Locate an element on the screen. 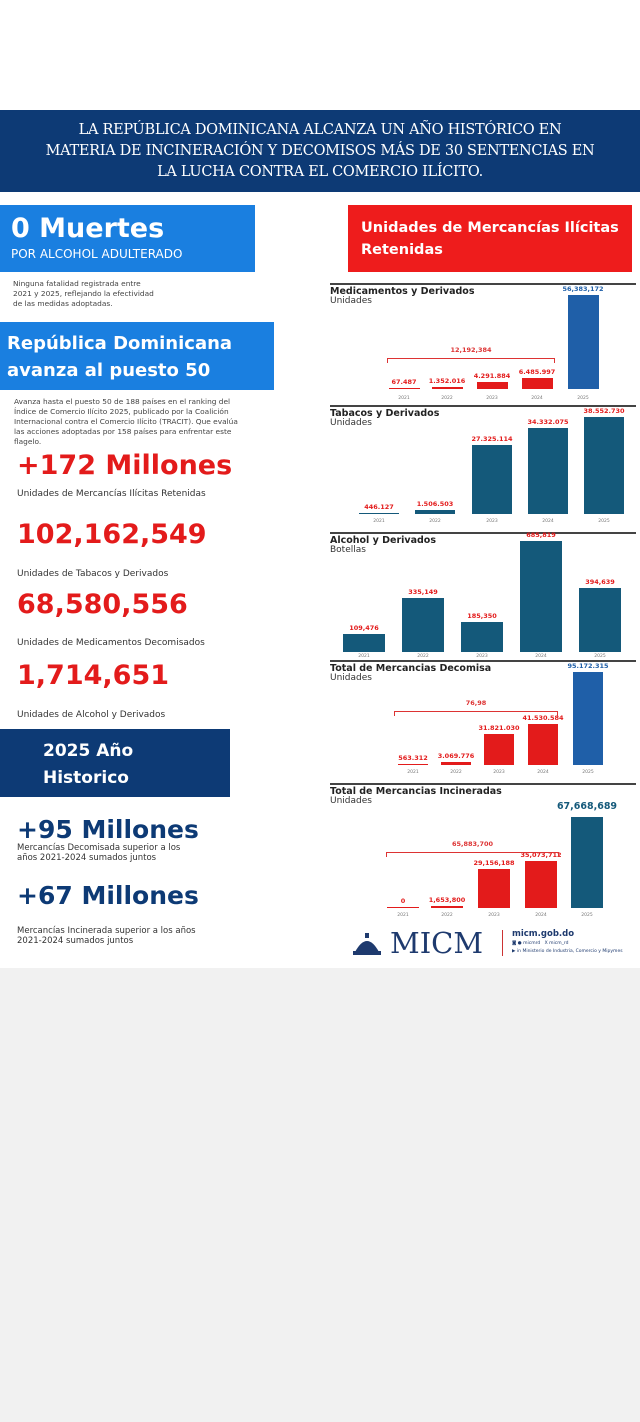 This screenshot has width=640, height=1422. bar-value-label: 185,350 is located at coordinates (482, 616).